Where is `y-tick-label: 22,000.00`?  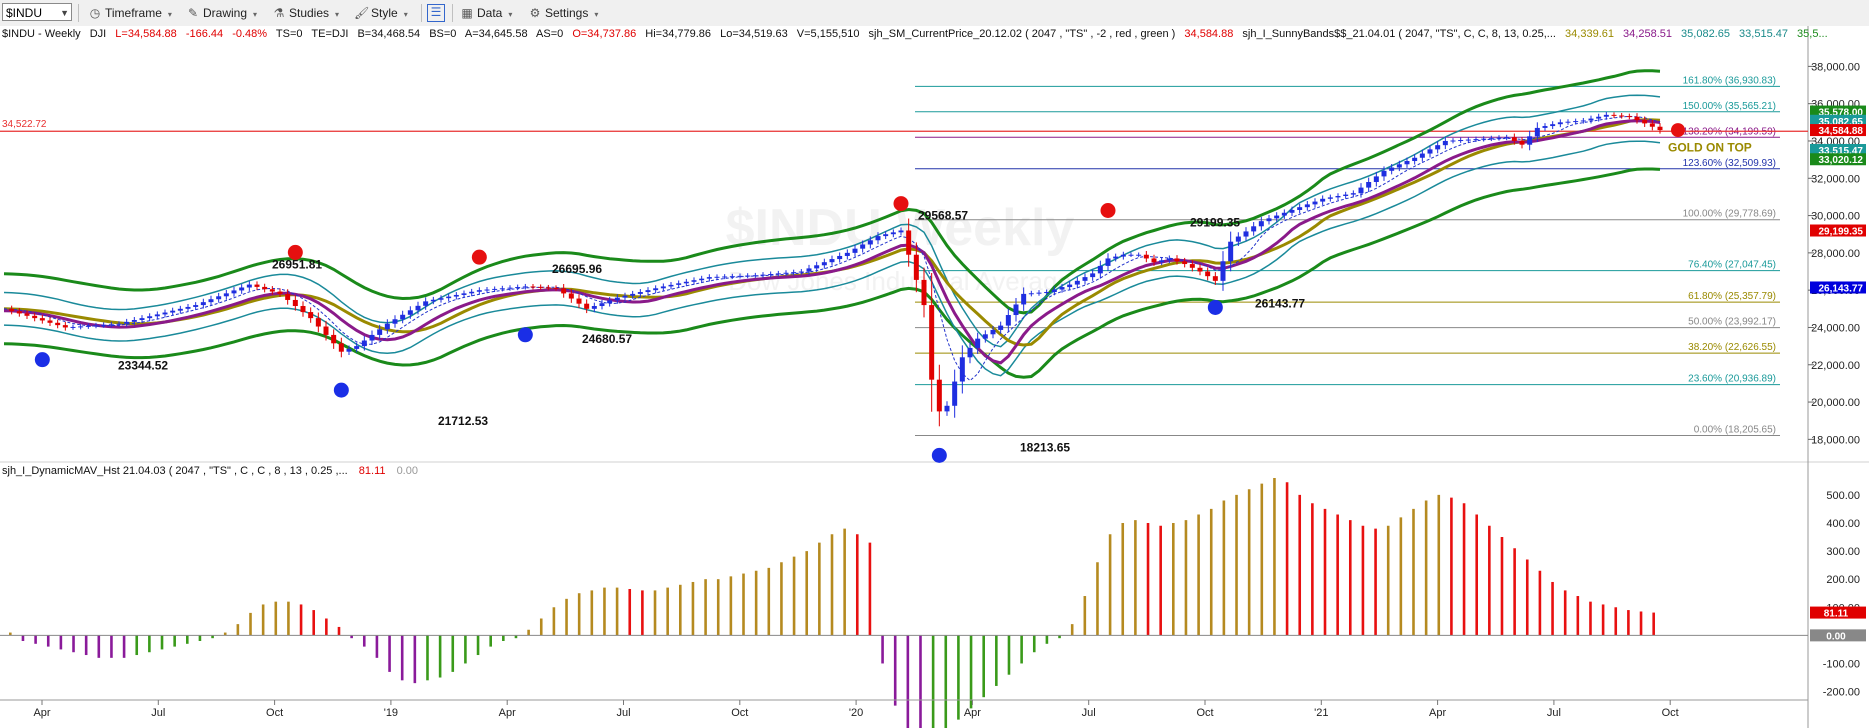
y-tick-label: 22,000.00 is located at coordinates (1835, 366).